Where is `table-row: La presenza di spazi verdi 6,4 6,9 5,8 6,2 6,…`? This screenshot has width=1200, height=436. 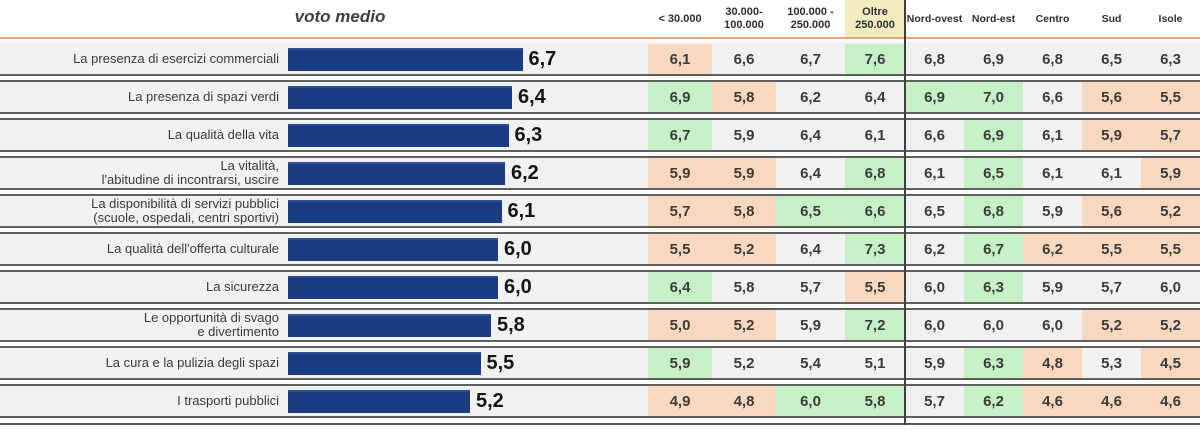
table-row: La presenza di spazi verdi 6,4 6,9 5,8 6,2 6,… is located at coordinates (600, 97).